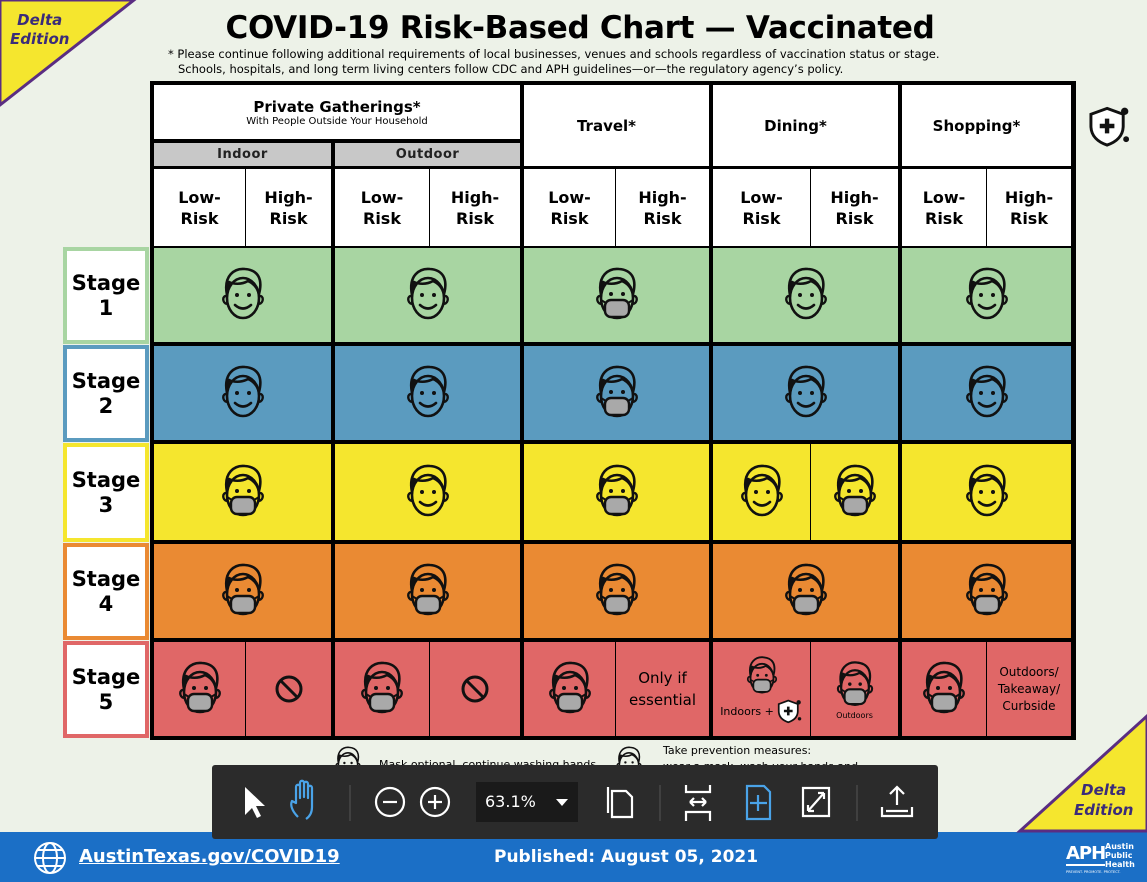 The image size is (1147, 882). What do you see at coordinates (106, 591) in the screenshot?
I see `stage-label: Stage 4` at bounding box center [106, 591].